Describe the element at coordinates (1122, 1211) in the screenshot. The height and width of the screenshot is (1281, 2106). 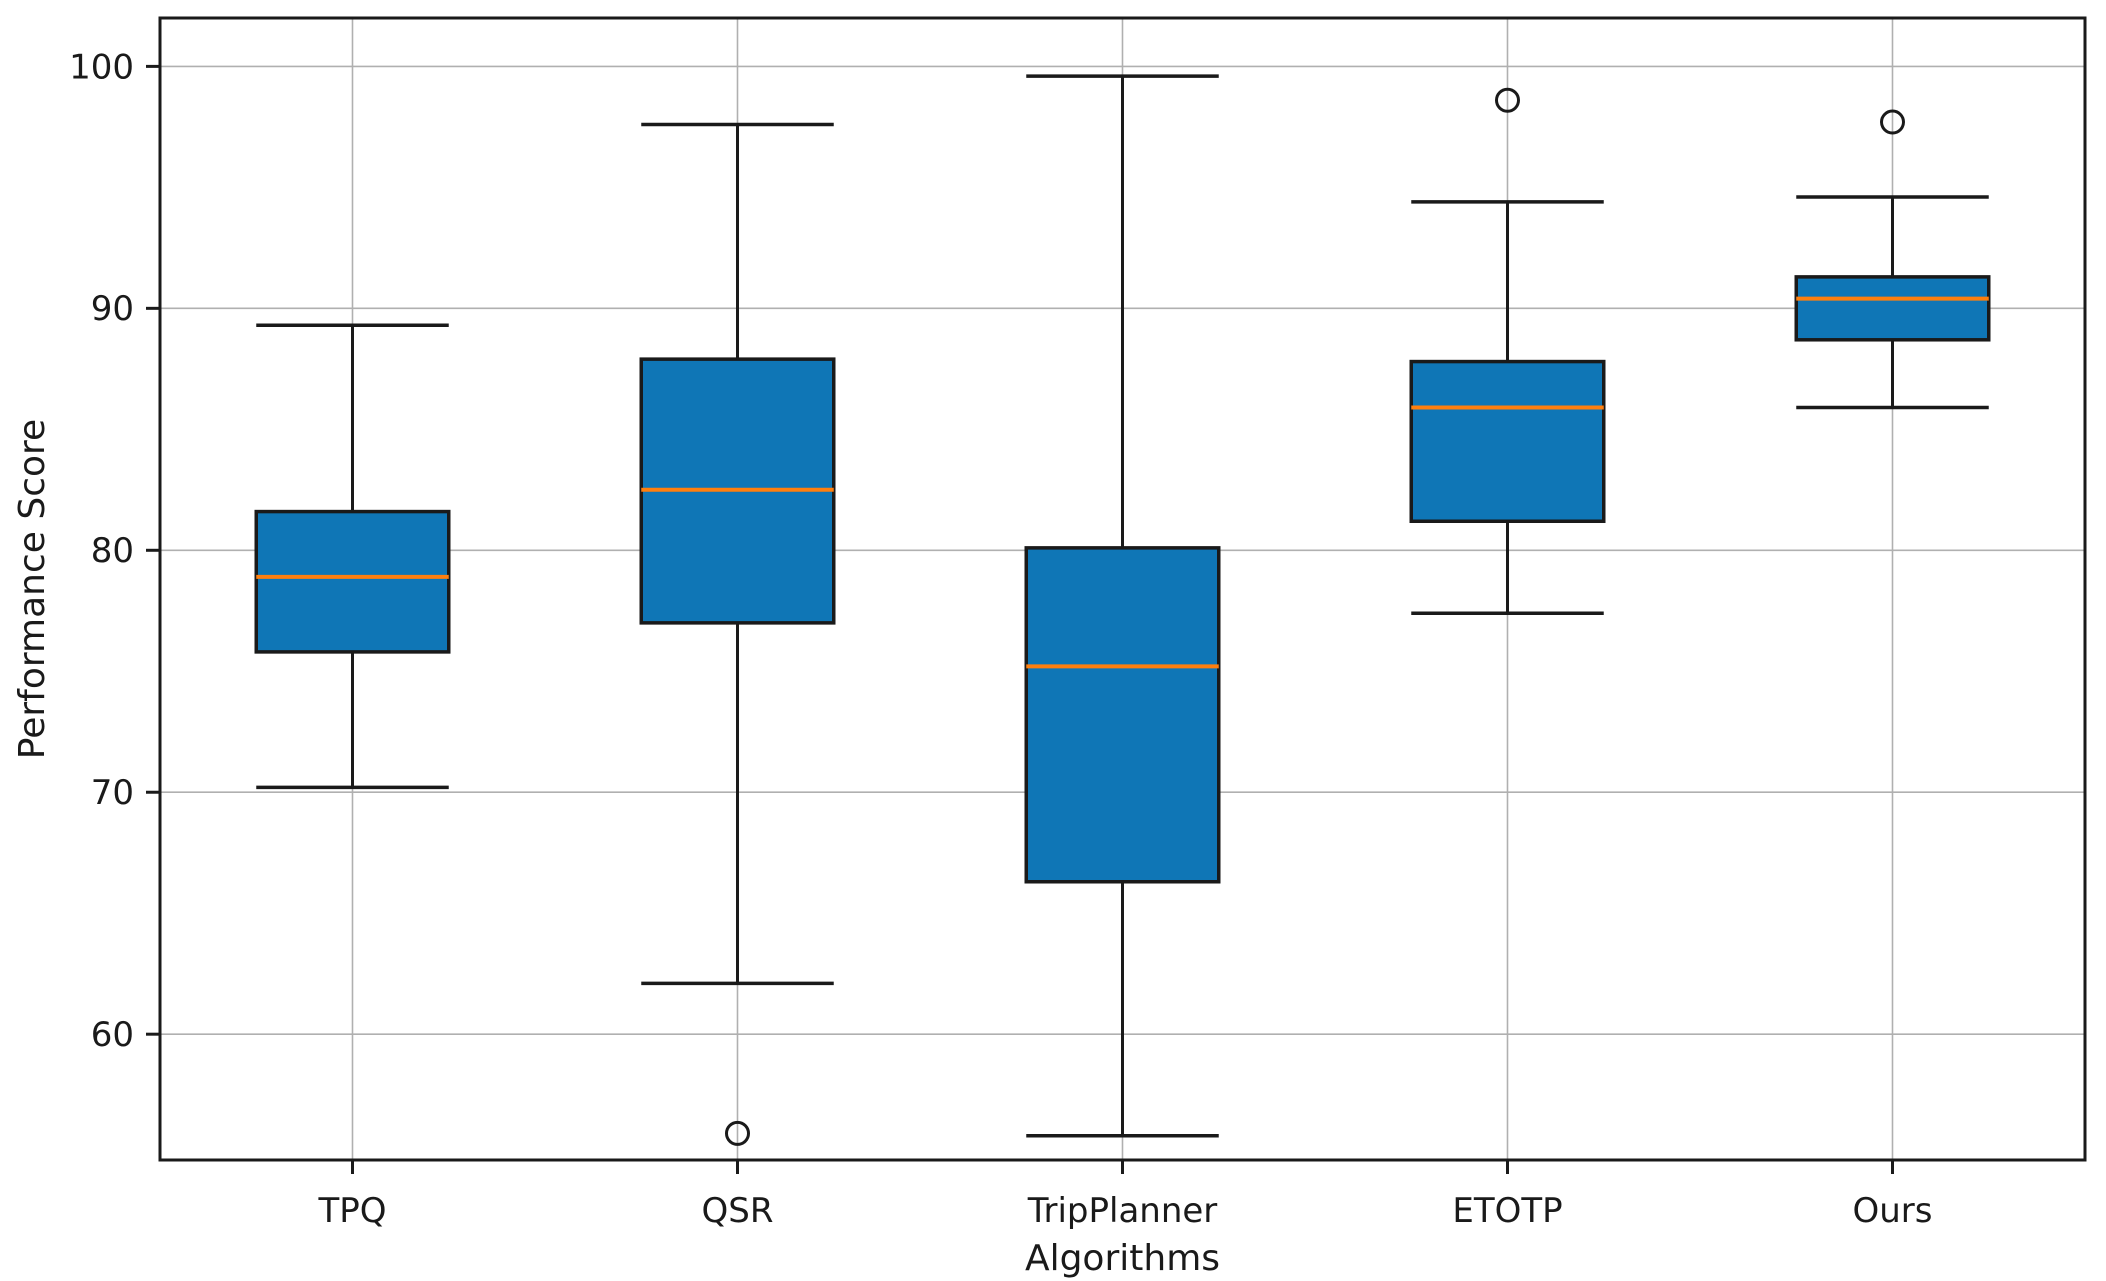
I see `x-tick-label: TripPlanner` at that location.